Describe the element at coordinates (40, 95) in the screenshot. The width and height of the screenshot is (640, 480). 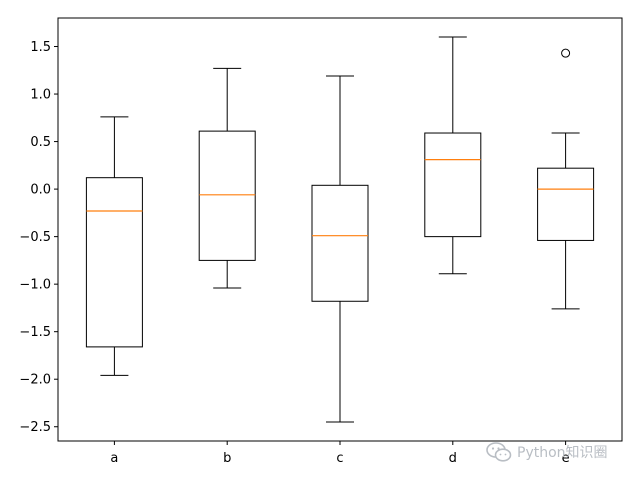
I see `y-tick-label: 1.0` at that location.